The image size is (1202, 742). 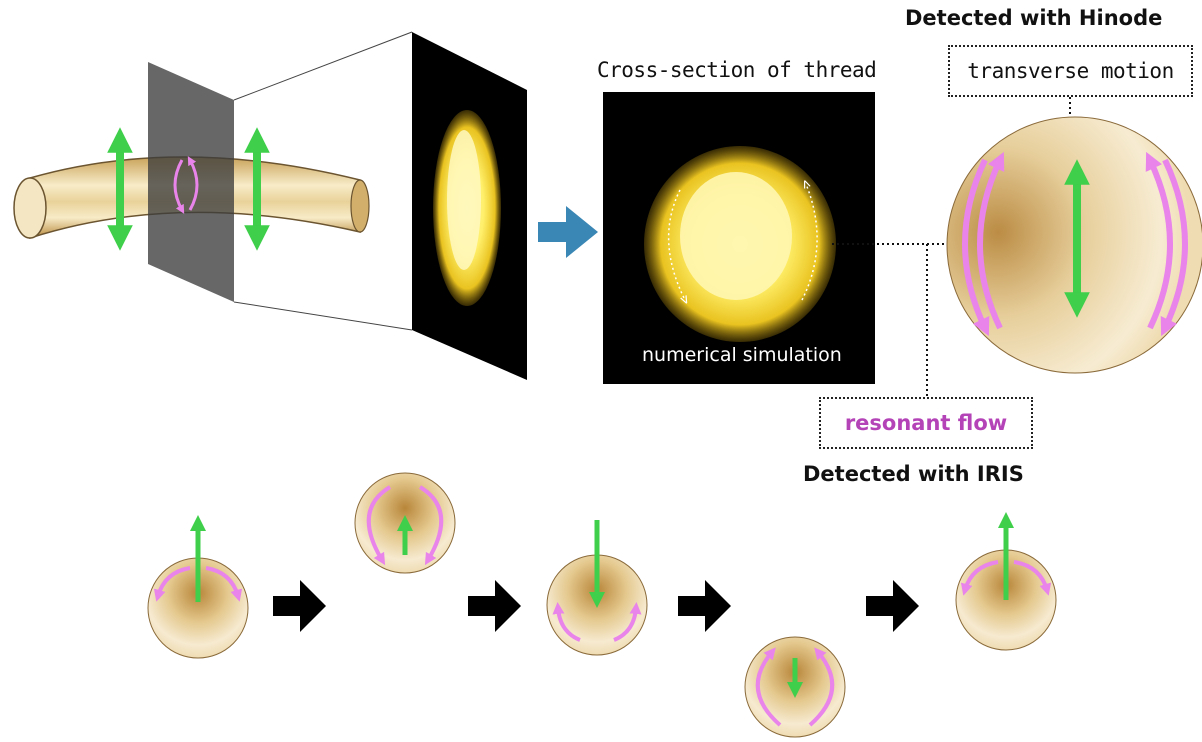 What do you see at coordinates (737, 70) in the screenshot?
I see `cross-section-title: Cross-section of thread` at bounding box center [737, 70].